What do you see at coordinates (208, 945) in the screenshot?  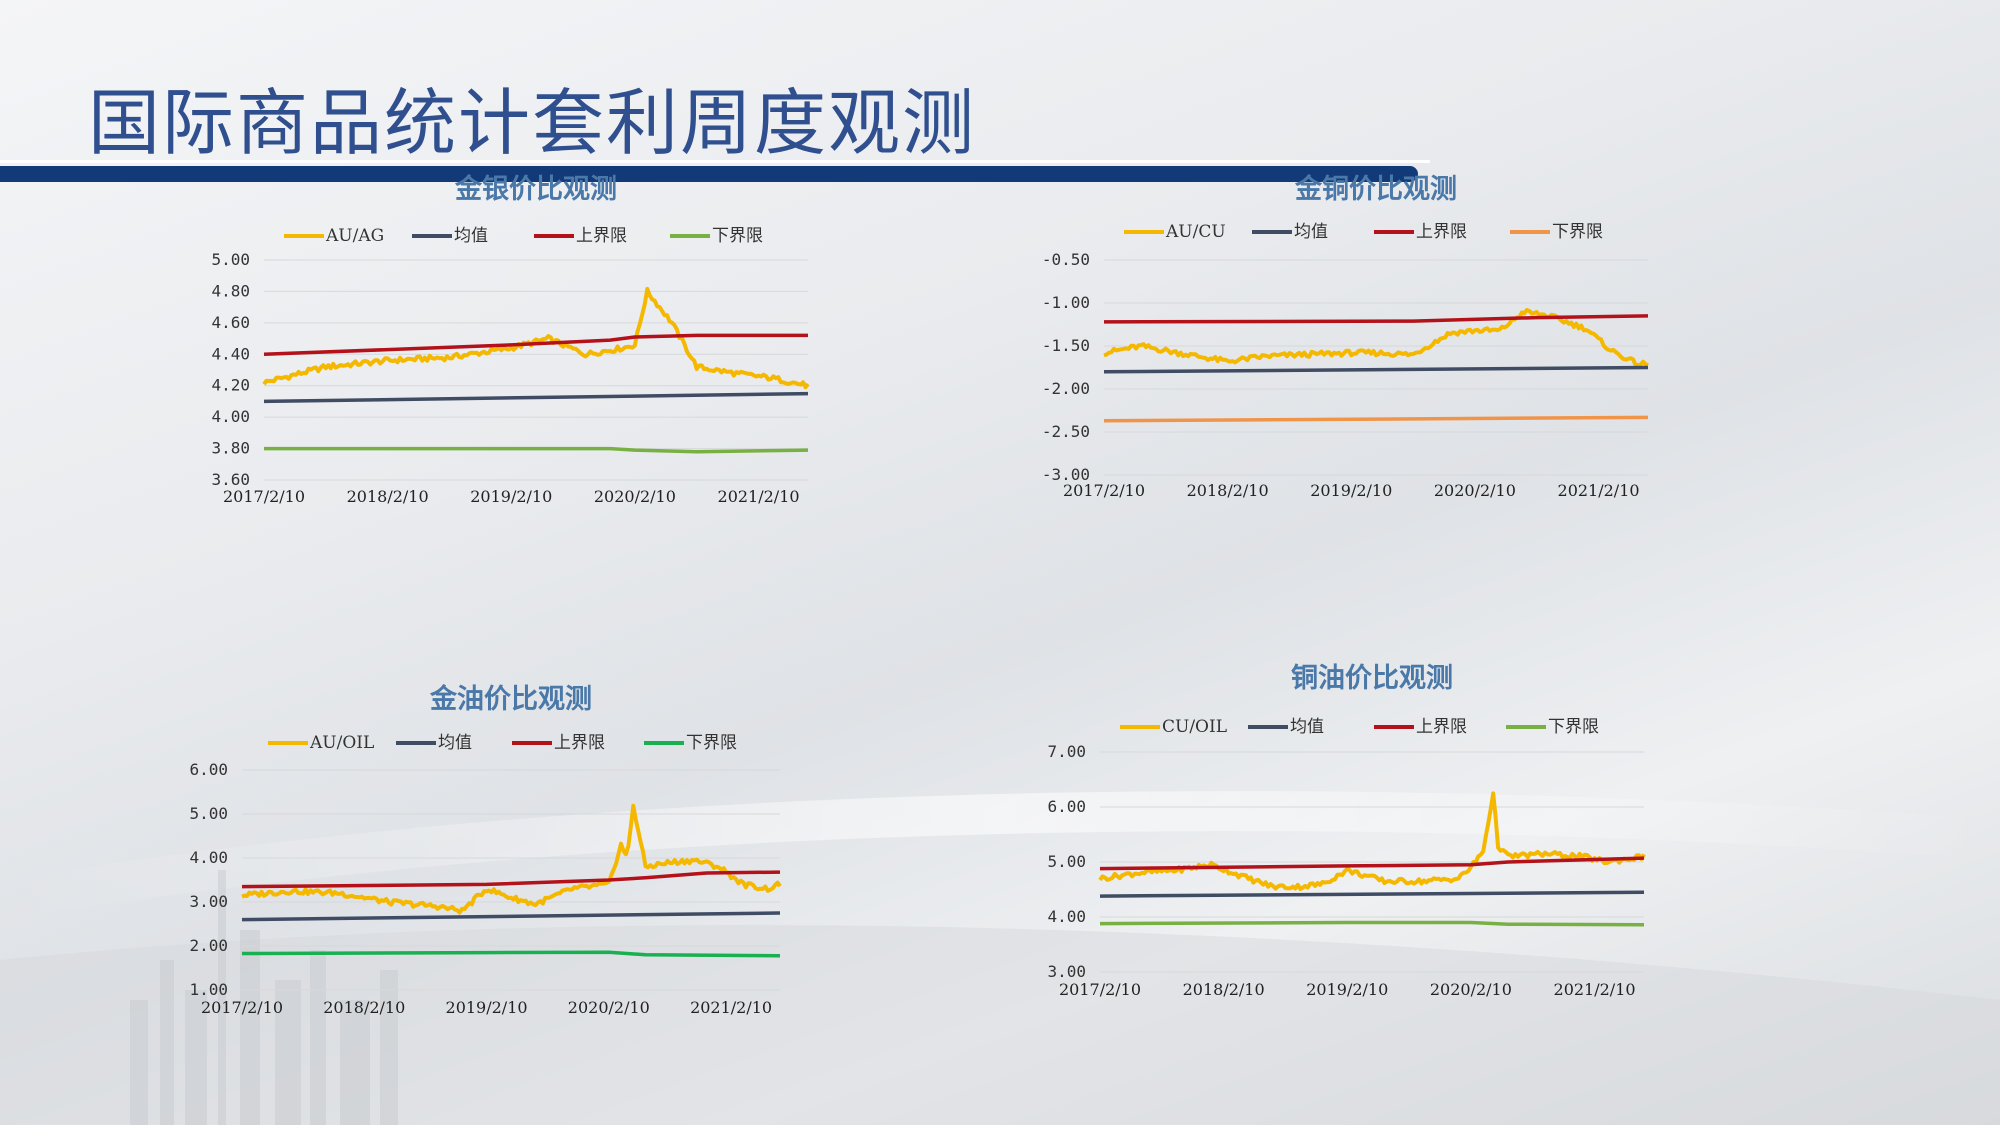 I see `y-tick-label: 2.00` at bounding box center [208, 945].